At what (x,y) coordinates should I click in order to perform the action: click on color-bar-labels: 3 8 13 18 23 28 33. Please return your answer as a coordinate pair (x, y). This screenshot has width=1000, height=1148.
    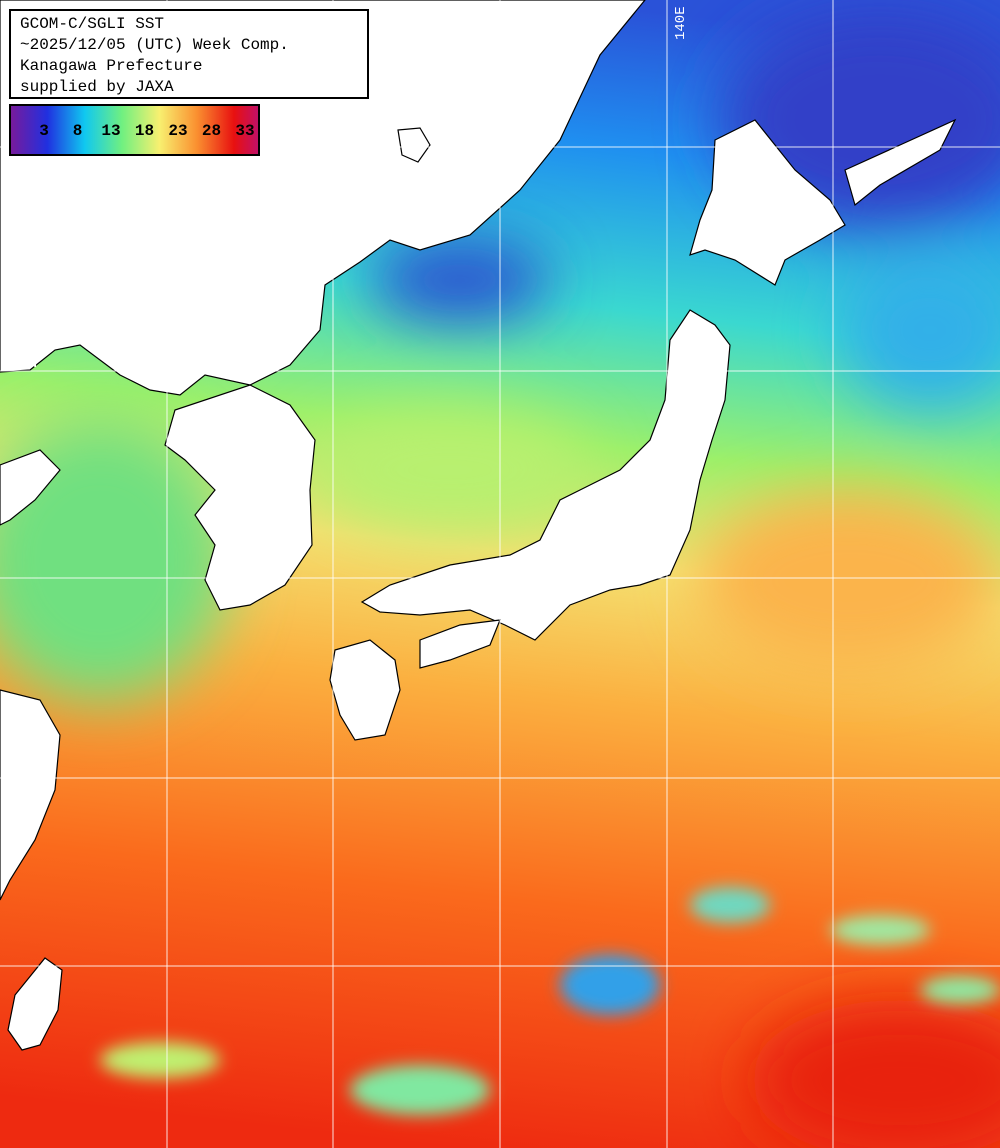
    Looking at the image, I should click on (146, 131).